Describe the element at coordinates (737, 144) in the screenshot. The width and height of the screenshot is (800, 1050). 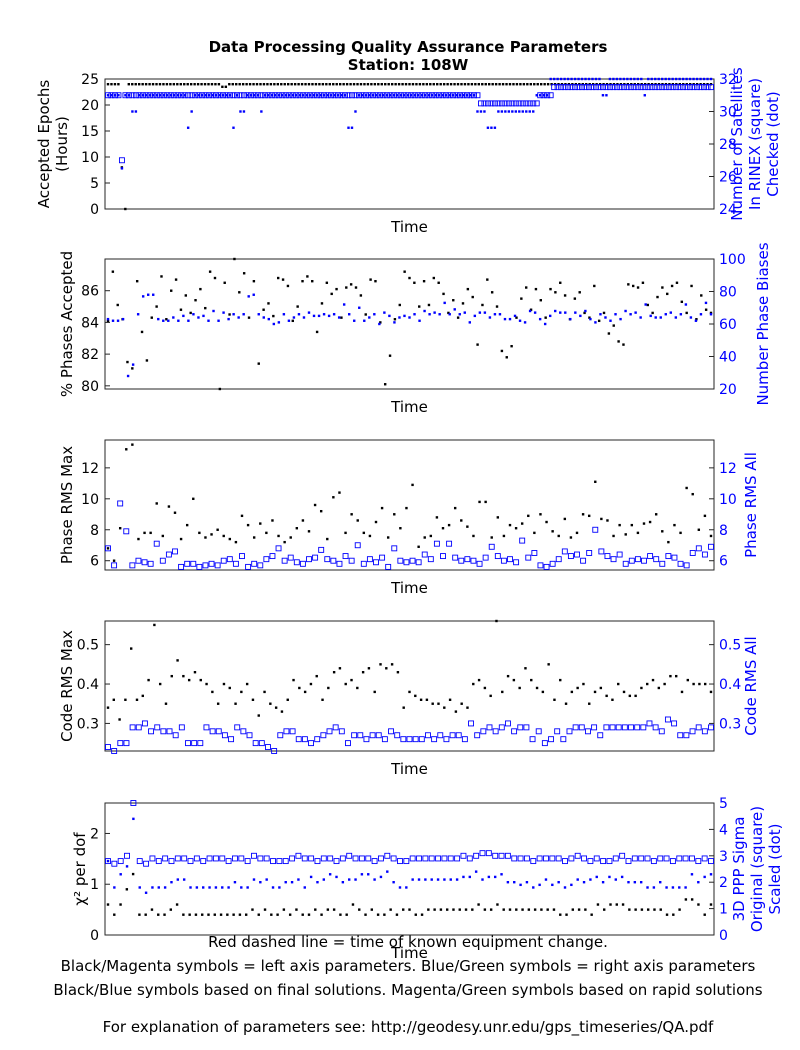
I see `right-axis-label: Number of Satellites` at that location.